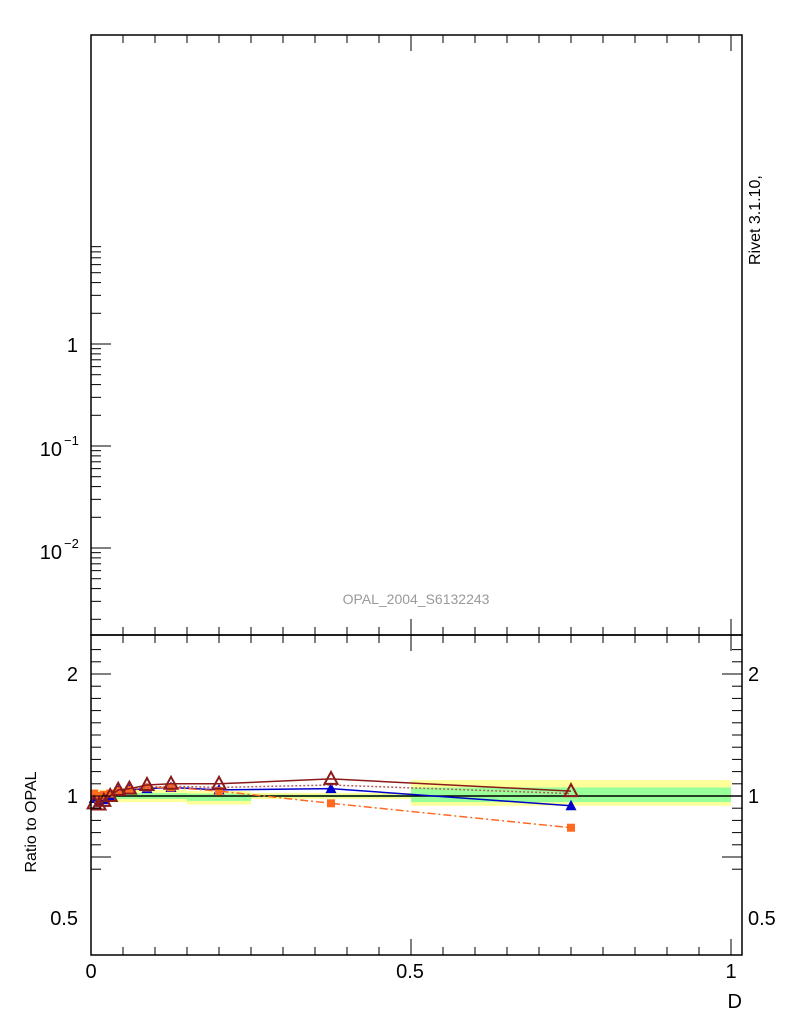 The width and height of the screenshot is (786, 1024). I want to click on x-tick-label-1: 1, so click(730, 972).